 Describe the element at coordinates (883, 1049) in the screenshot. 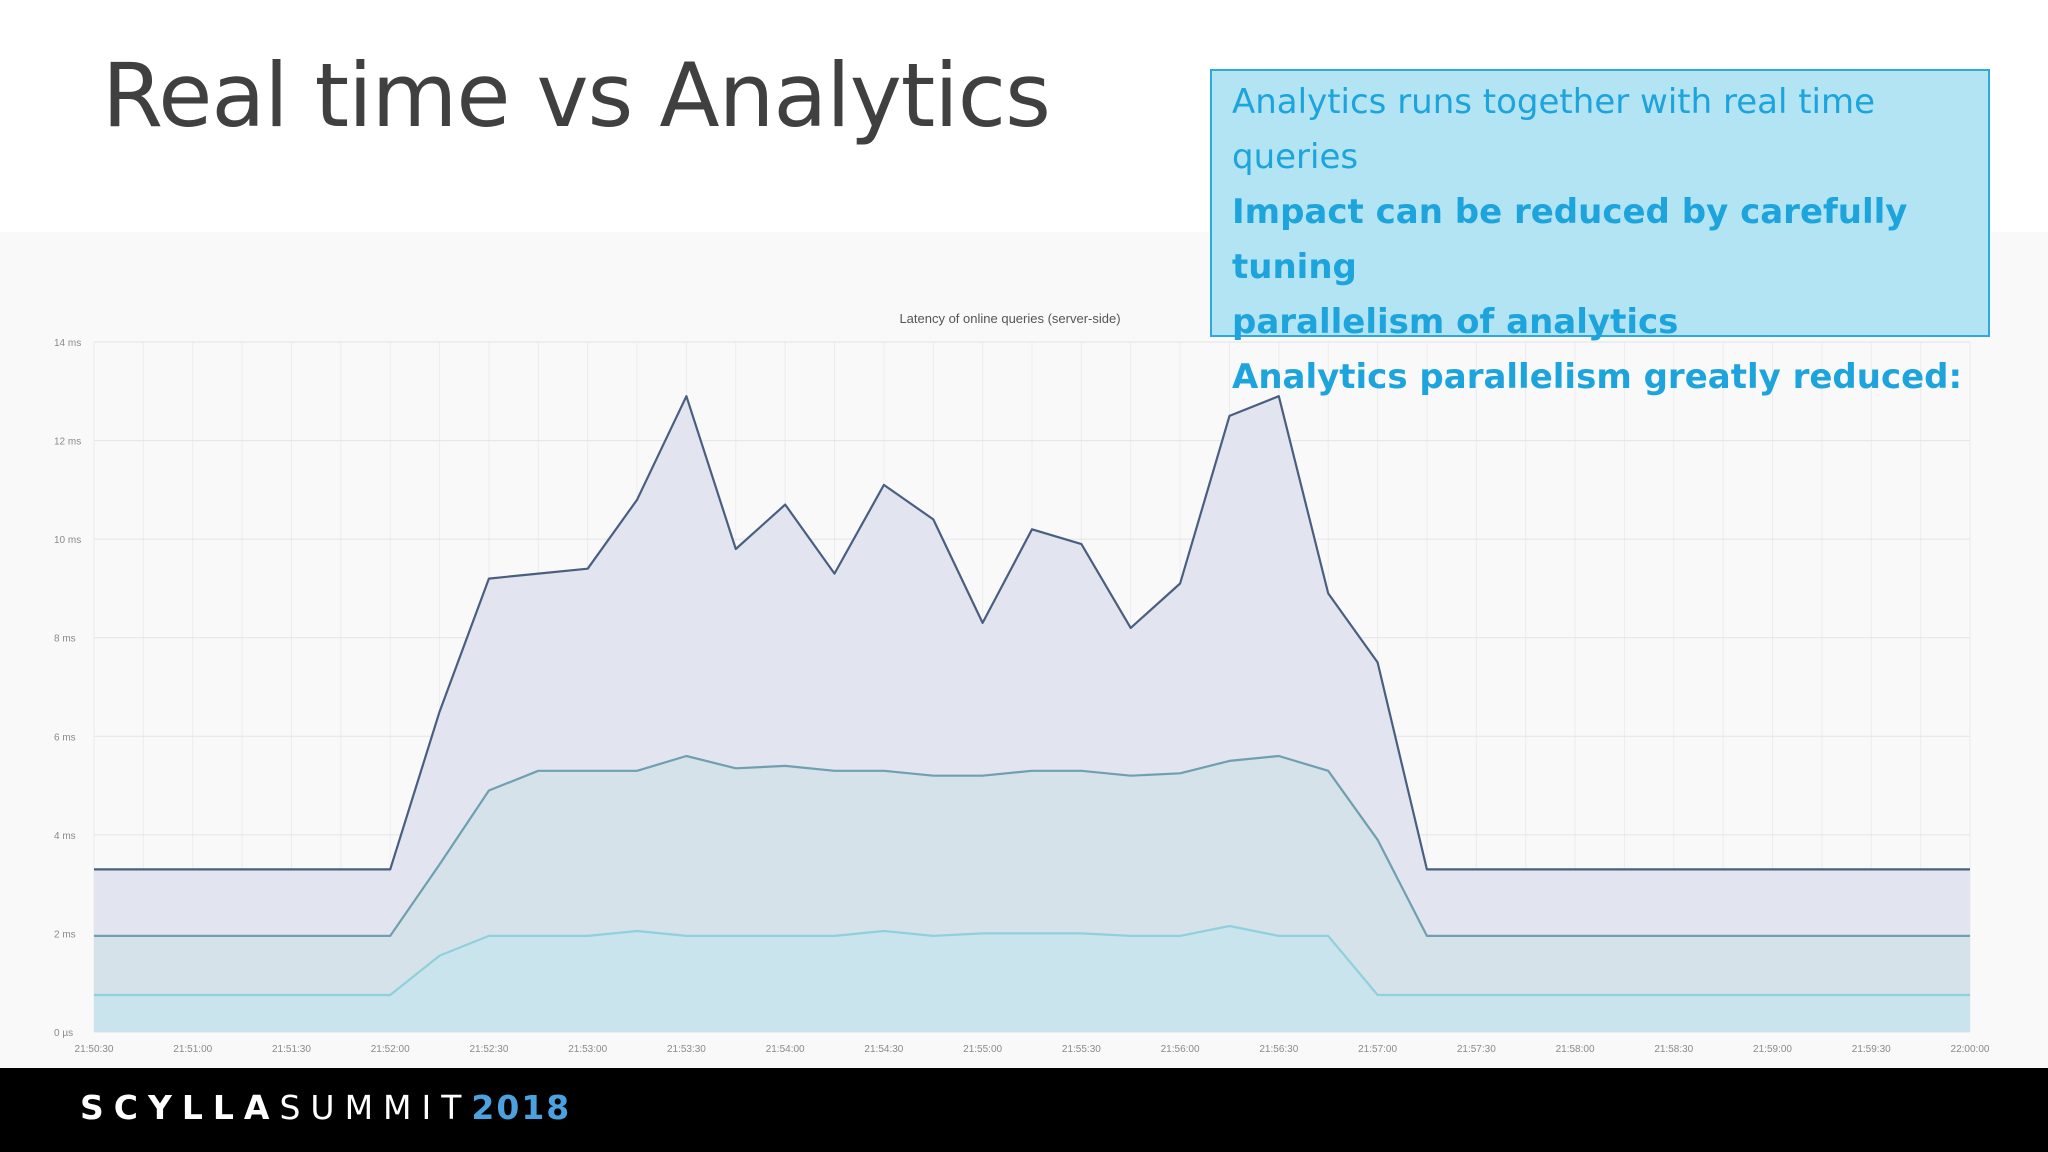

I see `x-tick-label: 21:54:30` at that location.